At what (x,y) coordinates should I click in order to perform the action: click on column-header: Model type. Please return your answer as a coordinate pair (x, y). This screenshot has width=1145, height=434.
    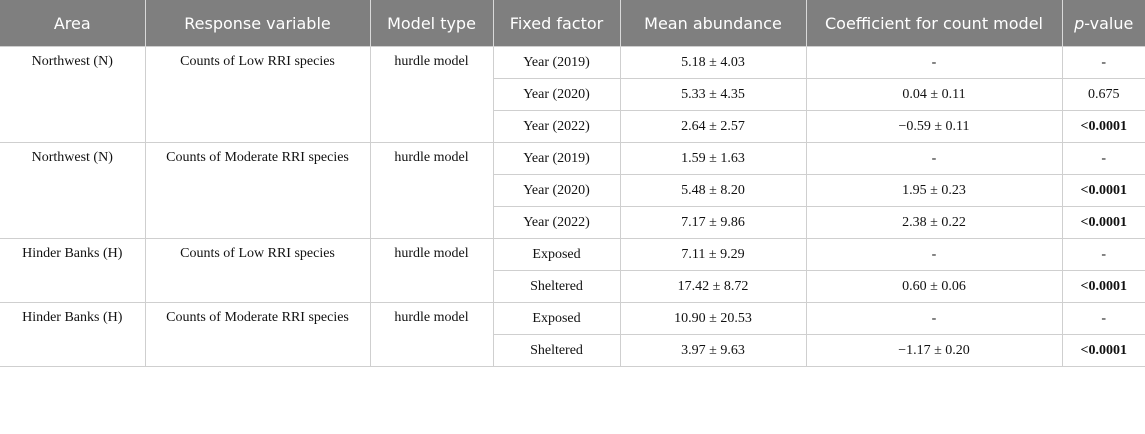
    Looking at the image, I should click on (431, 23).